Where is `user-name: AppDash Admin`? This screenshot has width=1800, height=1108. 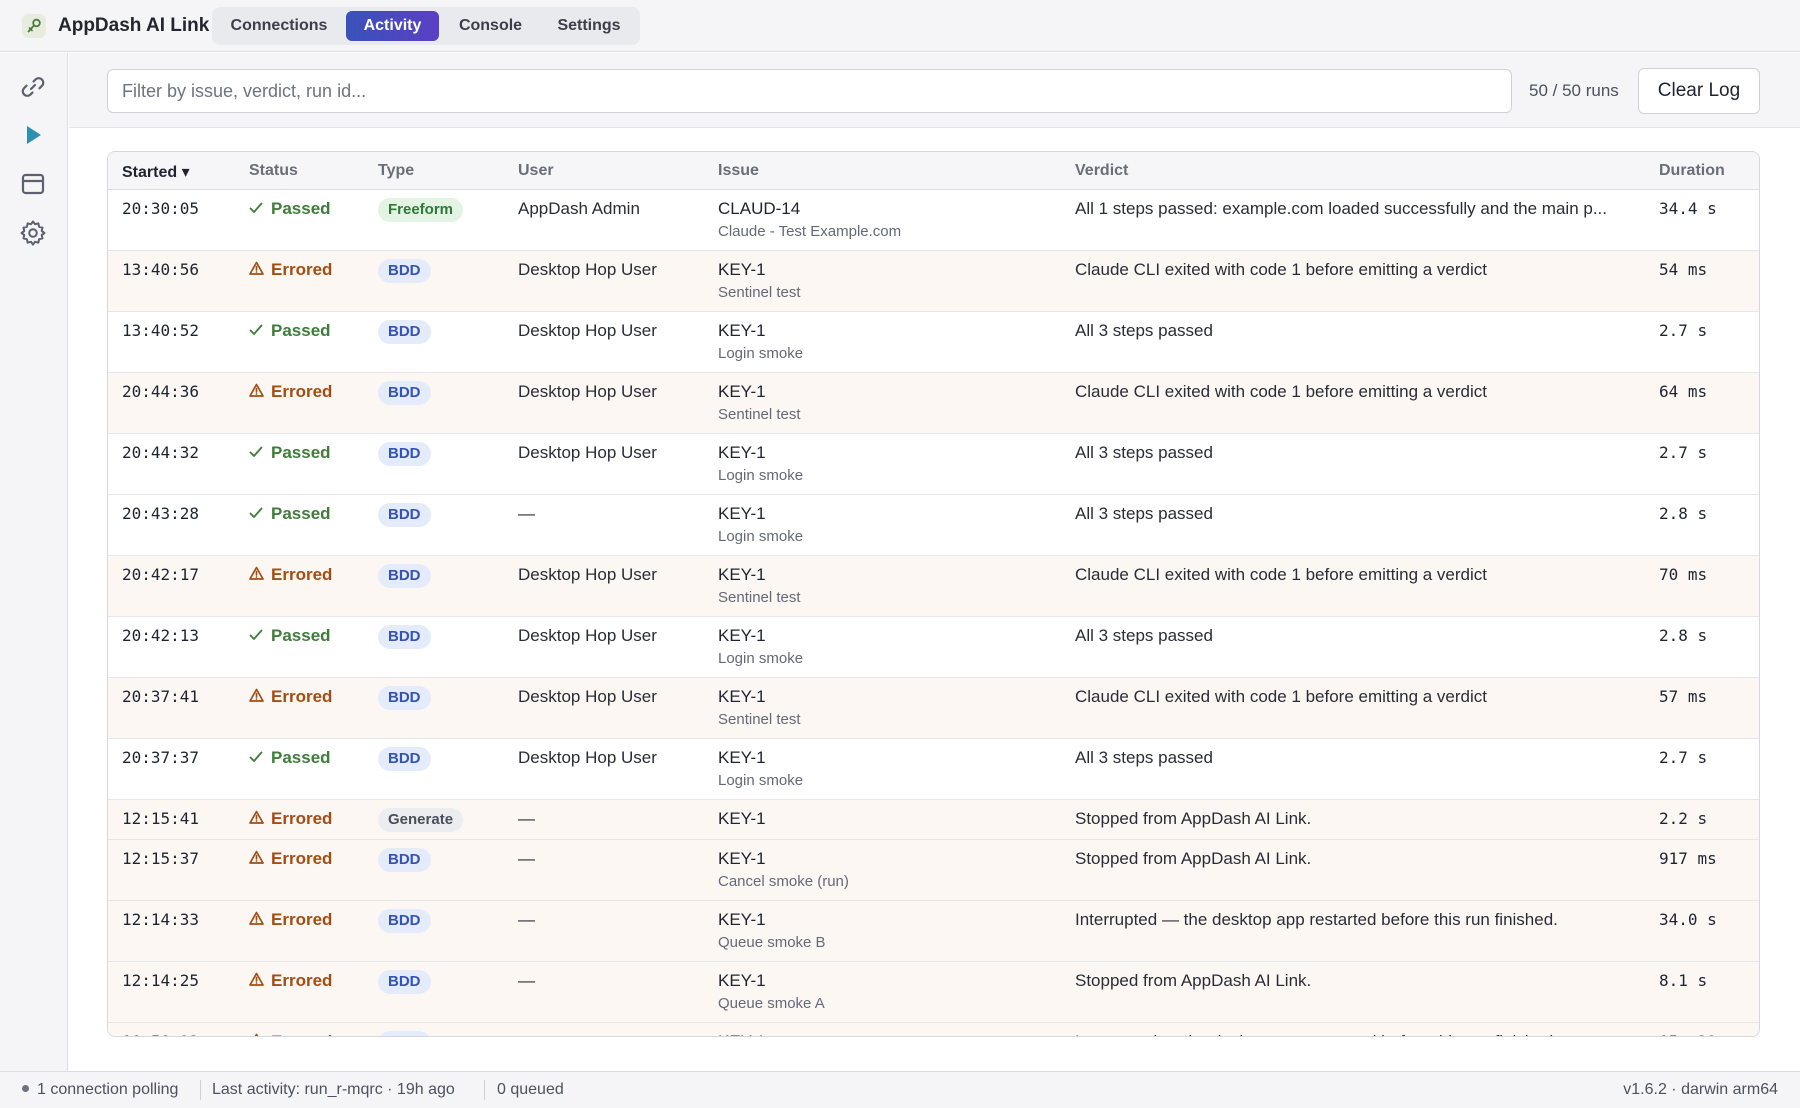 user-name: AppDash Admin is located at coordinates (579, 208).